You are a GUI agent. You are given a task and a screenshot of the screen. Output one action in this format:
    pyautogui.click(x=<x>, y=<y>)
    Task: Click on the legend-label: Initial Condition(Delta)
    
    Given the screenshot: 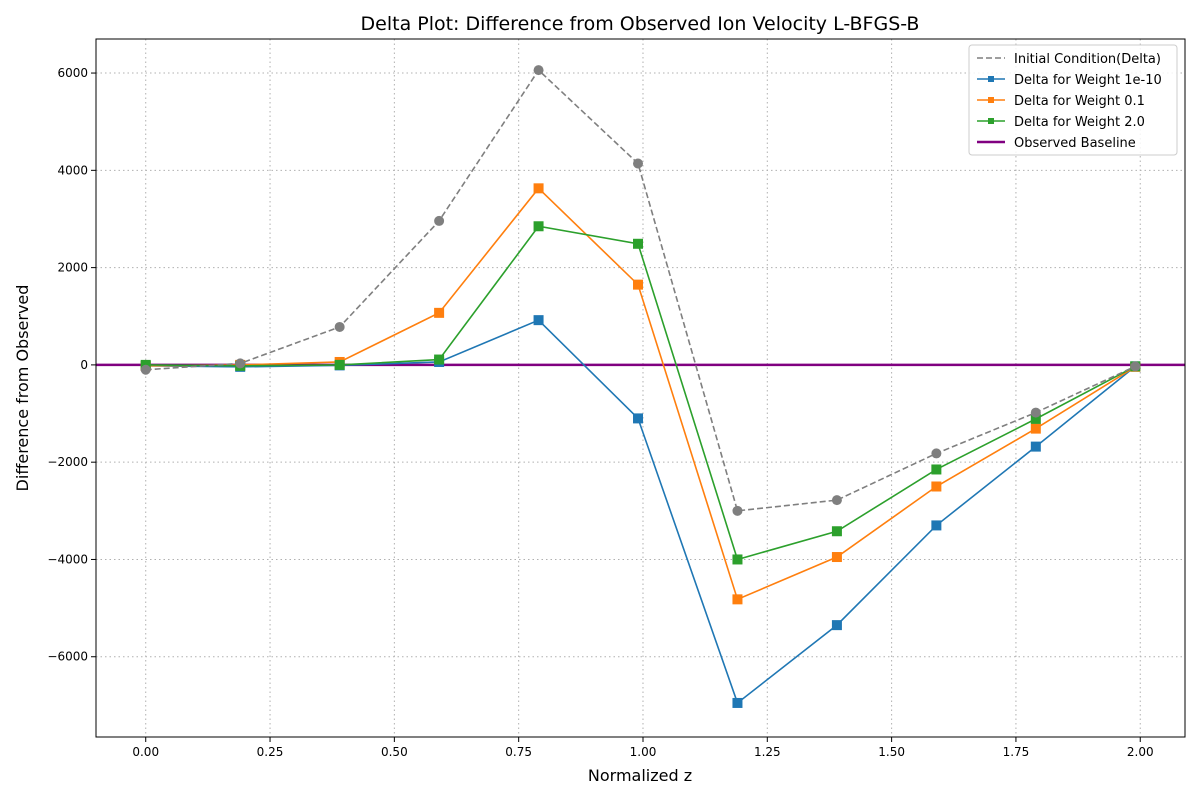 What is the action you would take?
    pyautogui.click(x=1087, y=59)
    